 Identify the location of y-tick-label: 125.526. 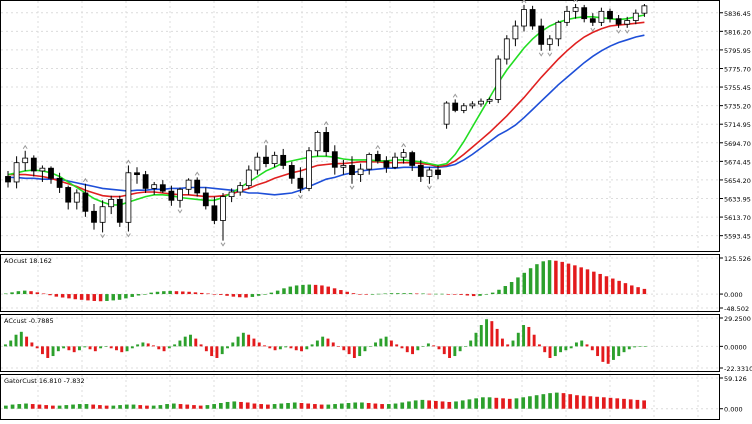
(737, 259).